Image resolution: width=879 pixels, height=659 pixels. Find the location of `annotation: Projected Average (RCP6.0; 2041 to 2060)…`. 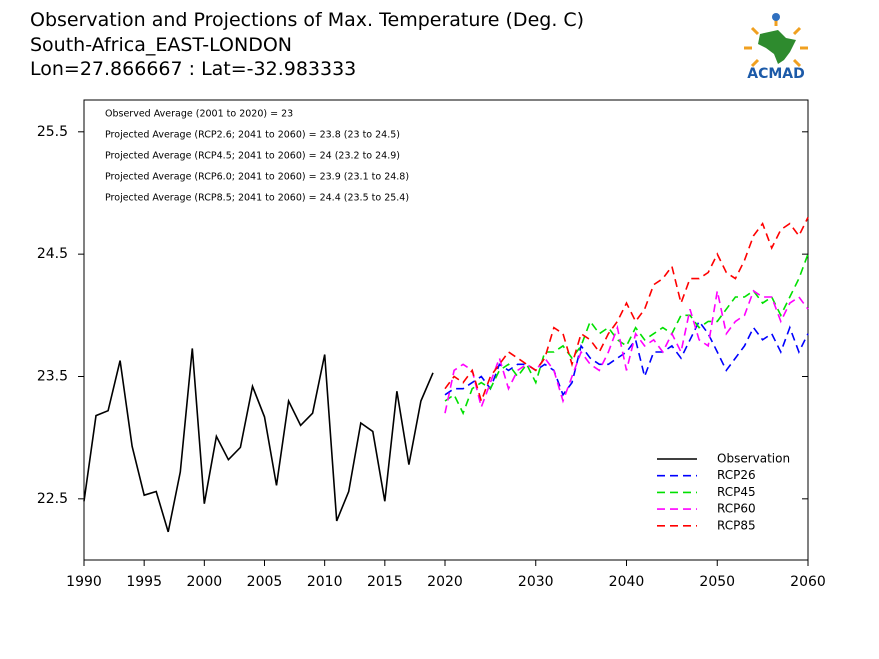

annotation: Projected Average (RCP6.0; 2041 to 2060)… is located at coordinates (257, 177).